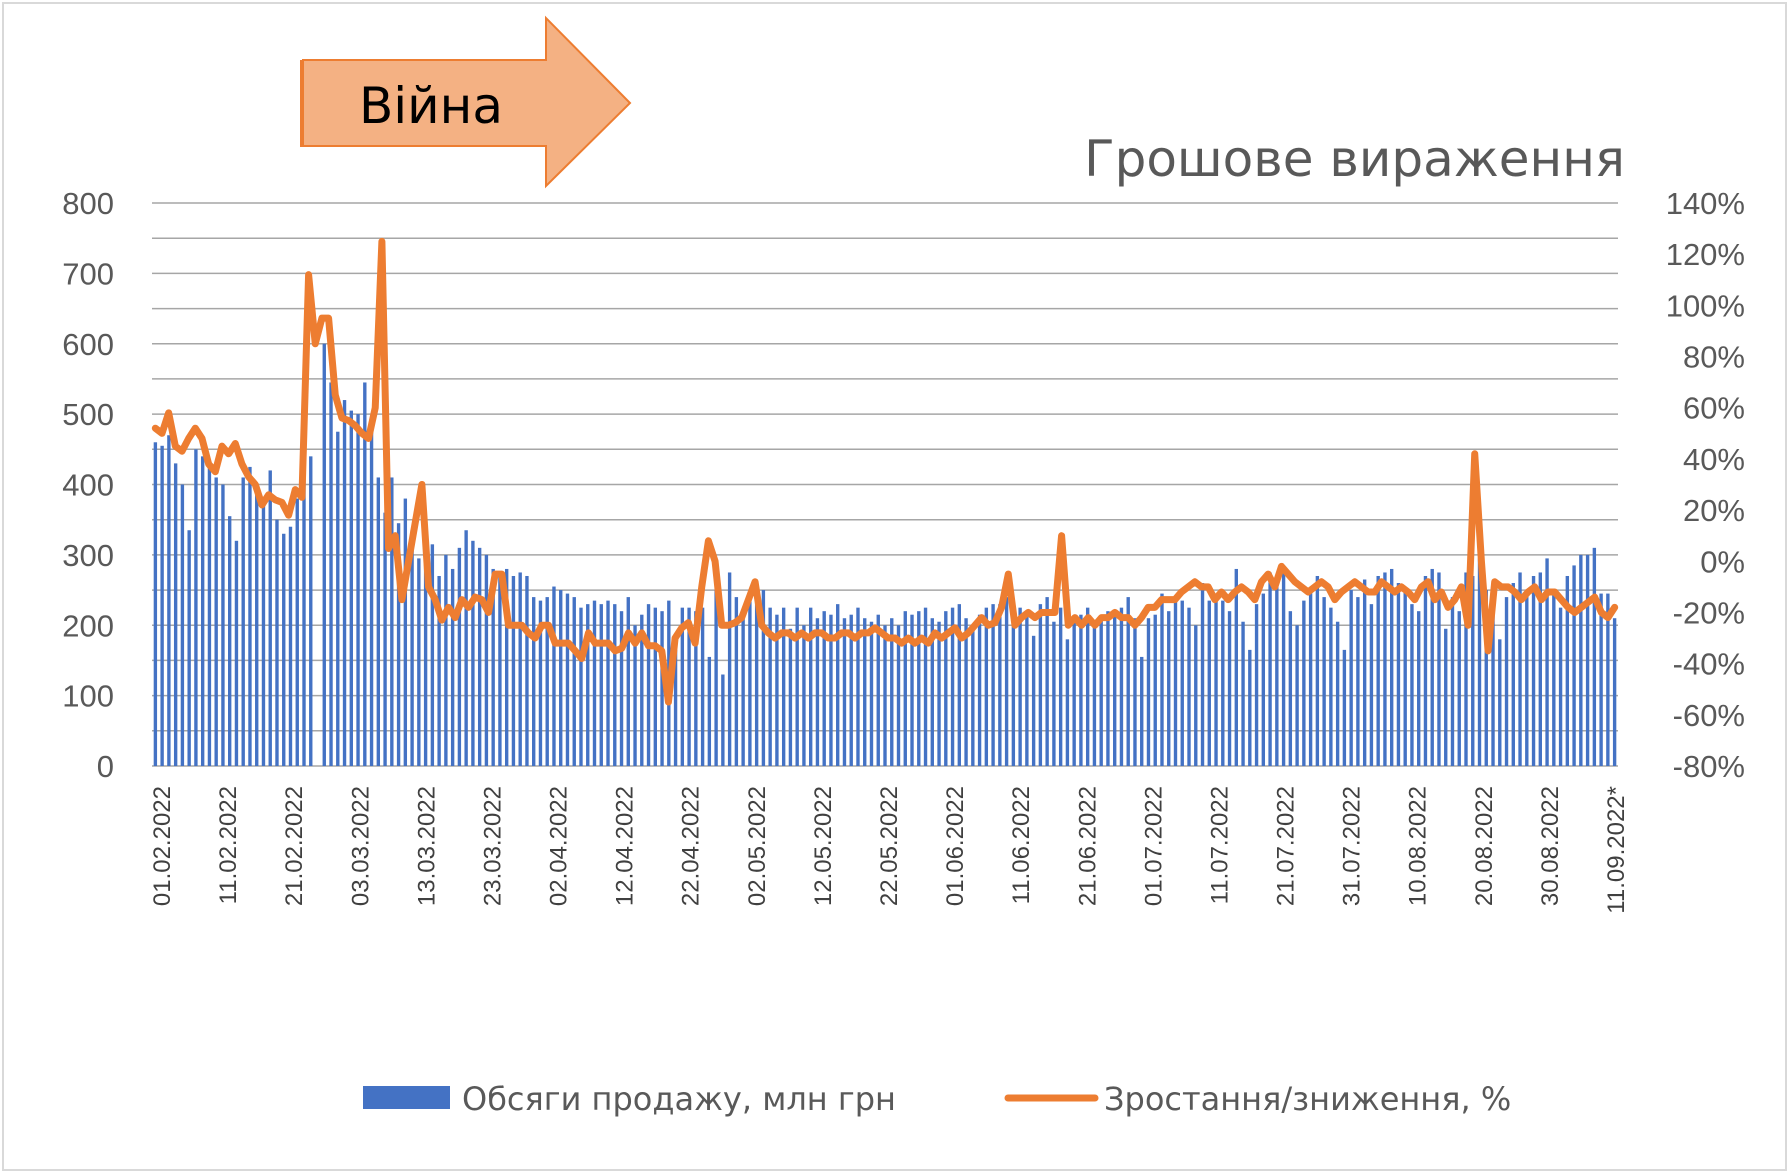  What do you see at coordinates (360, 846) in the screenshot?
I see `x-tick-label: 03.03.2022` at bounding box center [360, 846].